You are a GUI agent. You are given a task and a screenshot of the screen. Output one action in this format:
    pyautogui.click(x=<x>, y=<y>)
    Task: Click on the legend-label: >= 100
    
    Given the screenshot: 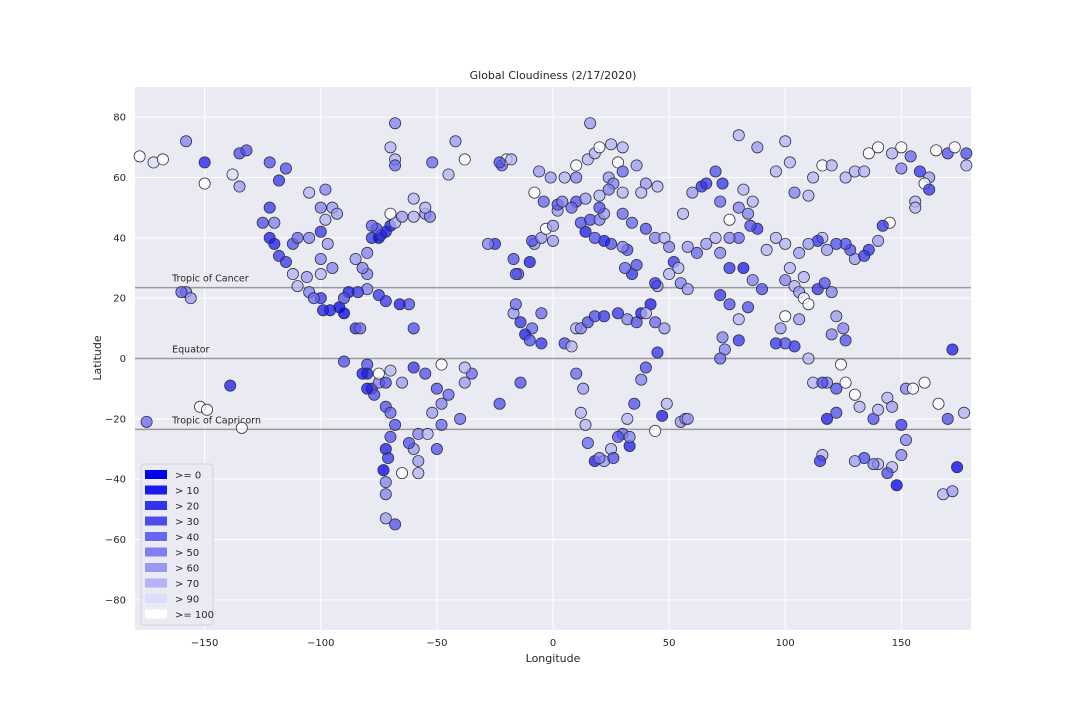 What is the action you would take?
    pyautogui.click(x=194, y=615)
    